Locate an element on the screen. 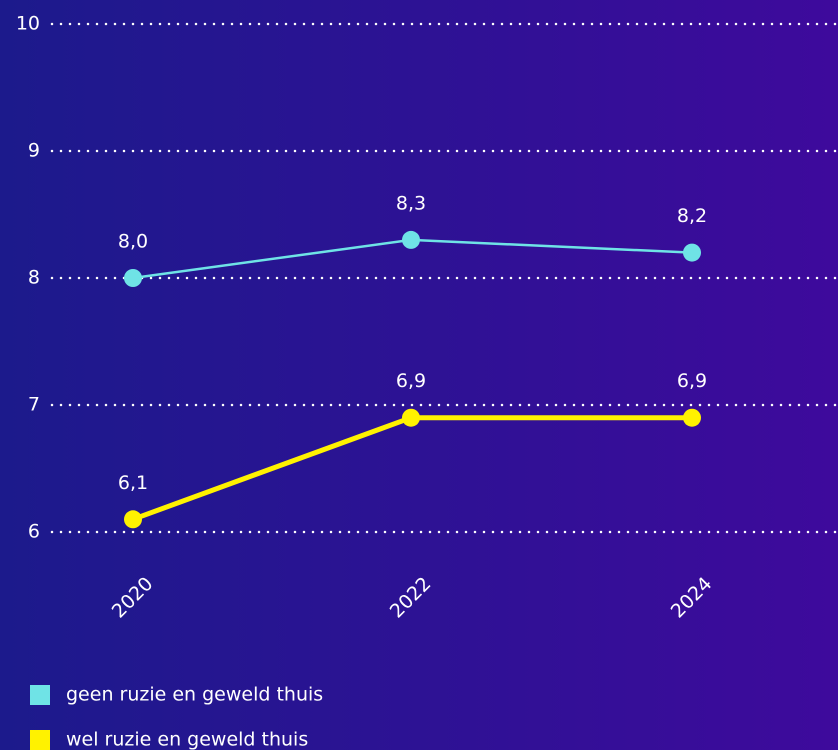 This screenshot has width=838, height=750. y-tick-label: 7 is located at coordinates (34, 405).